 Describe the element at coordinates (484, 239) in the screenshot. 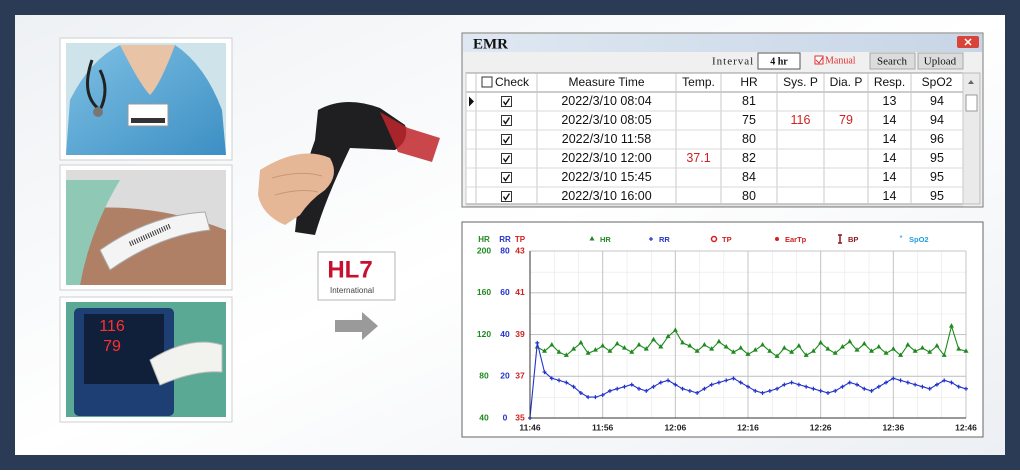

I see `axis-title: HR` at that location.